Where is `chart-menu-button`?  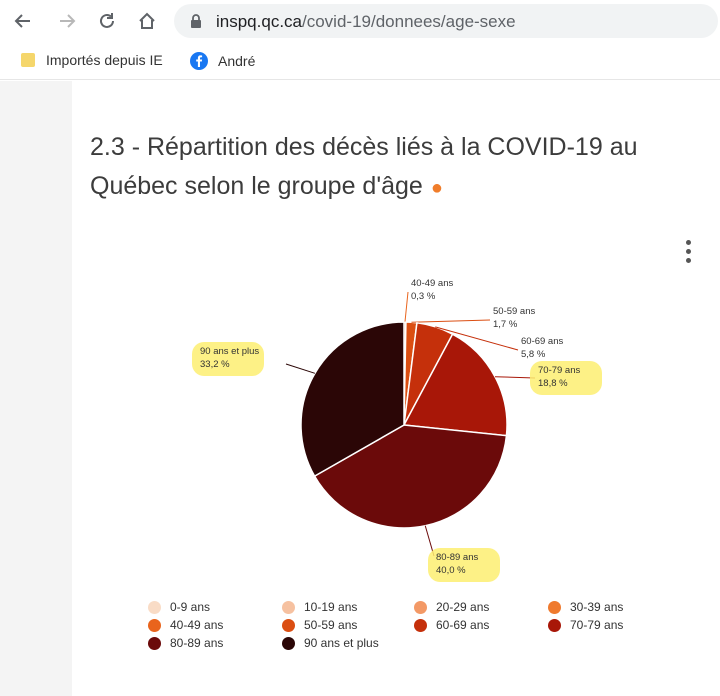 chart-menu-button is located at coordinates (689, 253).